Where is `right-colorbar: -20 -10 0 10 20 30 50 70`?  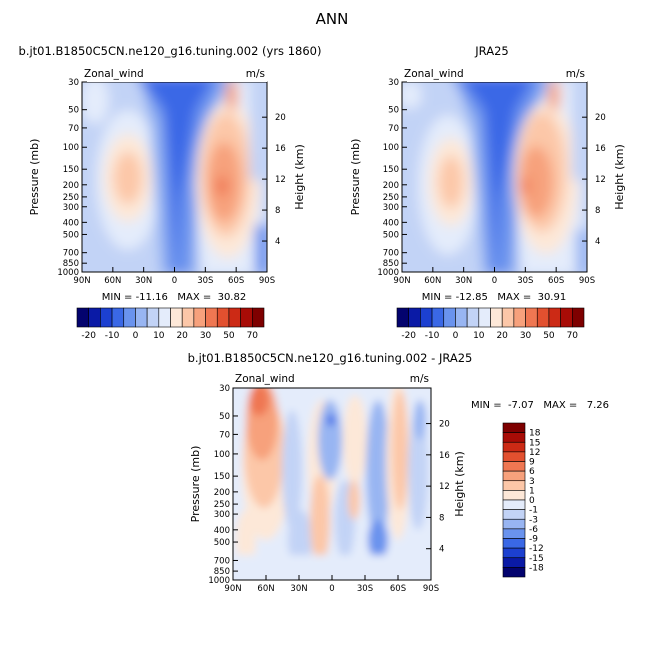 right-colorbar: -20 -10 0 10 20 30 50 70 is located at coordinates (490, 324).